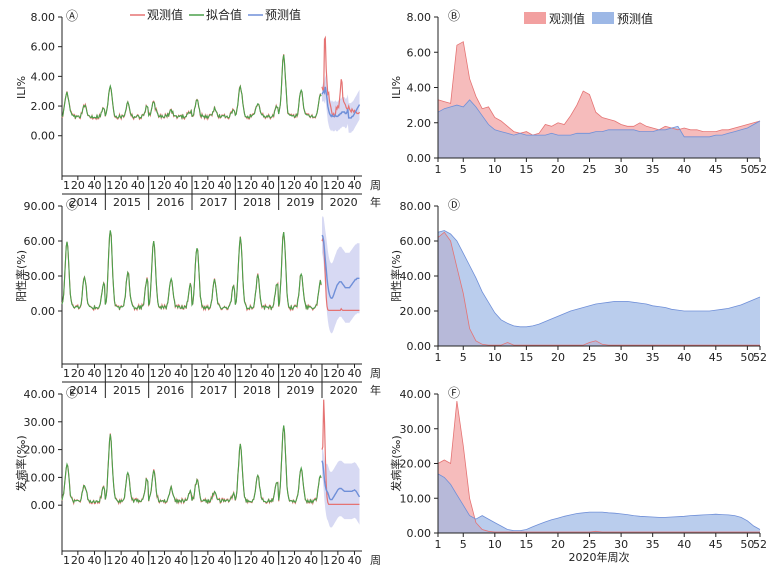 Image resolution: width=775 pixels, height=565 pixels. What do you see at coordinates (599, 557) in the screenshot?
I see `x-axis-label: 2020年周次` at bounding box center [599, 557].